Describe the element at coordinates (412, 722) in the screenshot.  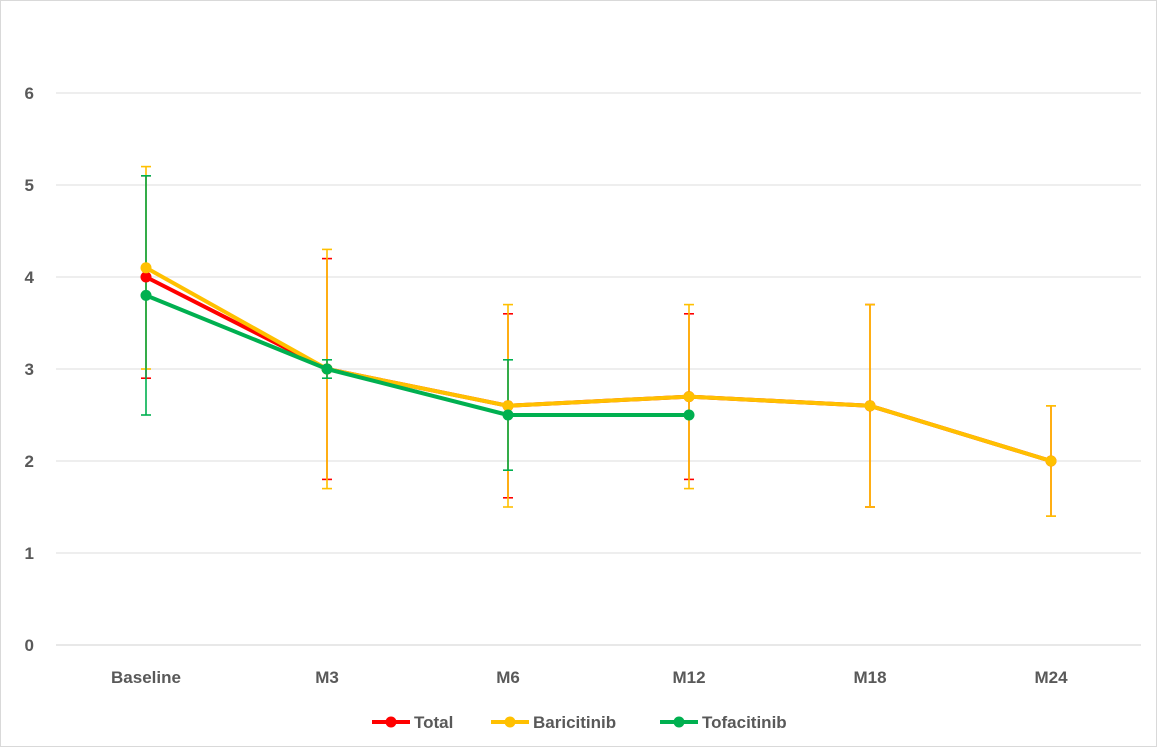
I see `legend-item-total: Total` at that location.